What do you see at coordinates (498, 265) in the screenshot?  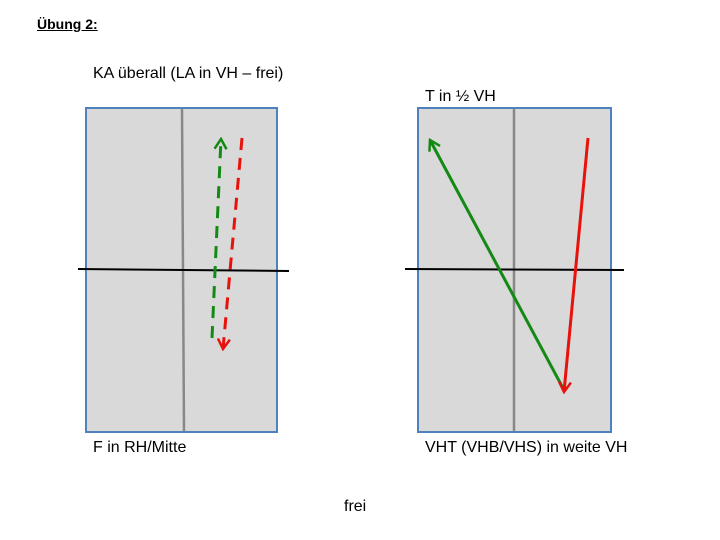 I see `right-green-arrow` at bounding box center [498, 265].